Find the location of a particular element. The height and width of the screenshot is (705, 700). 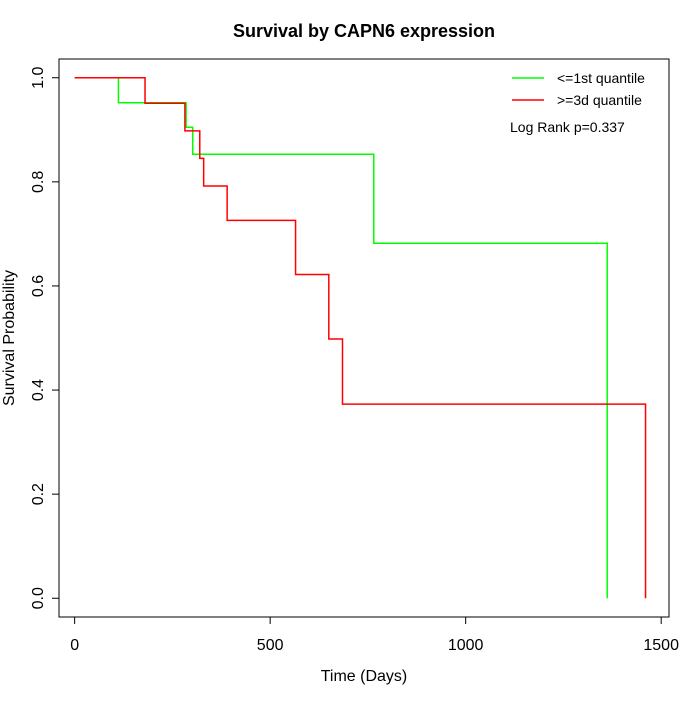

x-tick-label: 1500 is located at coordinates (661, 645).